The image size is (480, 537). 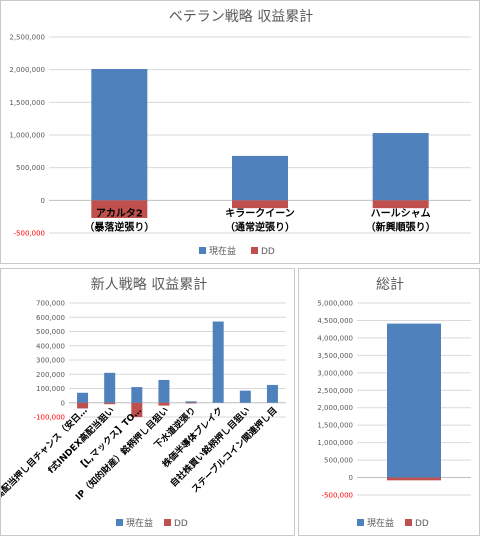 I want to click on y-tick-label: 300,000, so click(x=50, y=361).